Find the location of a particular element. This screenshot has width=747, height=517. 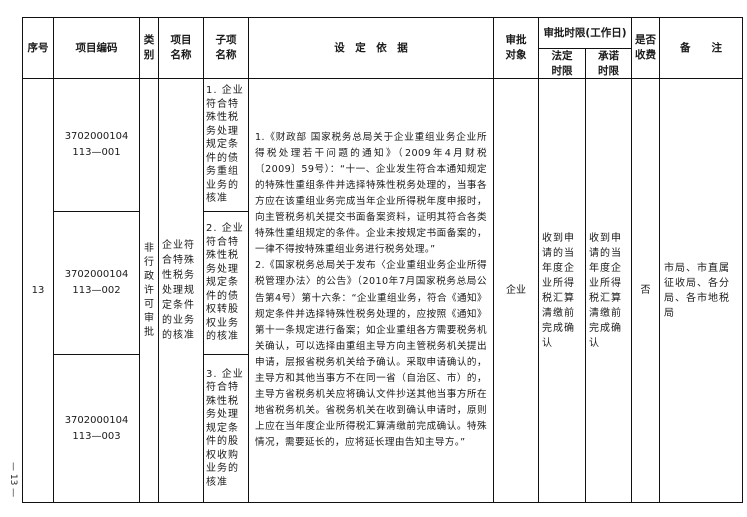

header-sub-item: 子项名称 is located at coordinates (226, 48).